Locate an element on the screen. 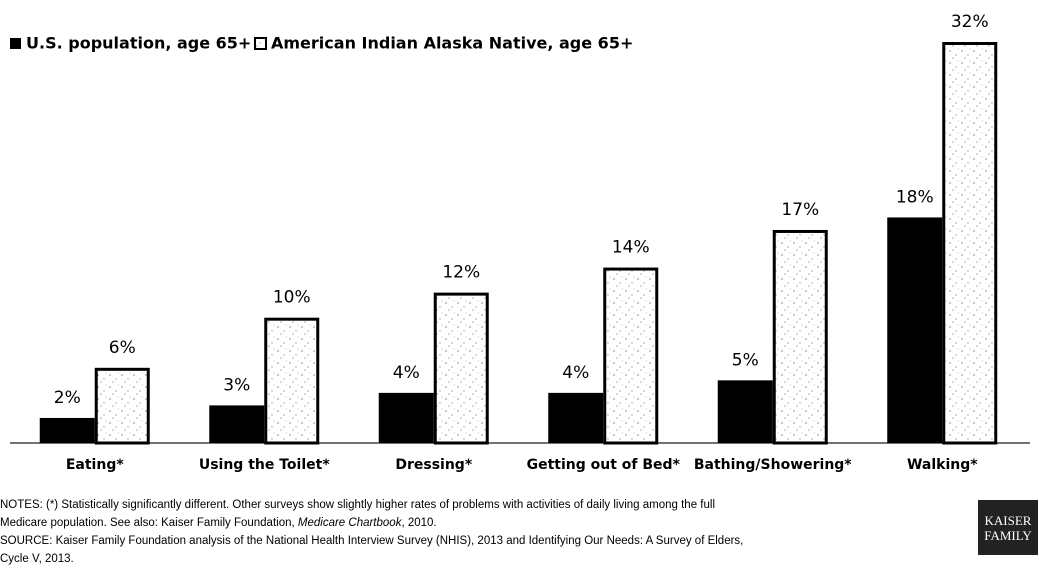 This screenshot has height=573, width=1039. data-label: 3% is located at coordinates (236, 385).